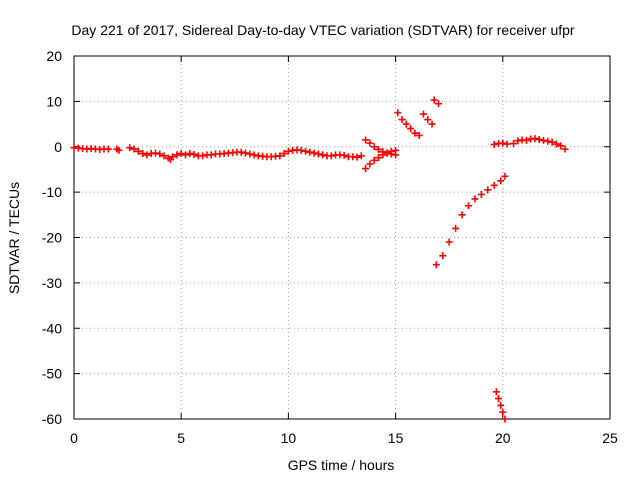 Image resolution: width=640 pixels, height=480 pixels. What do you see at coordinates (52, 192) in the screenshot?
I see `y-tick-label: -10` at bounding box center [52, 192].